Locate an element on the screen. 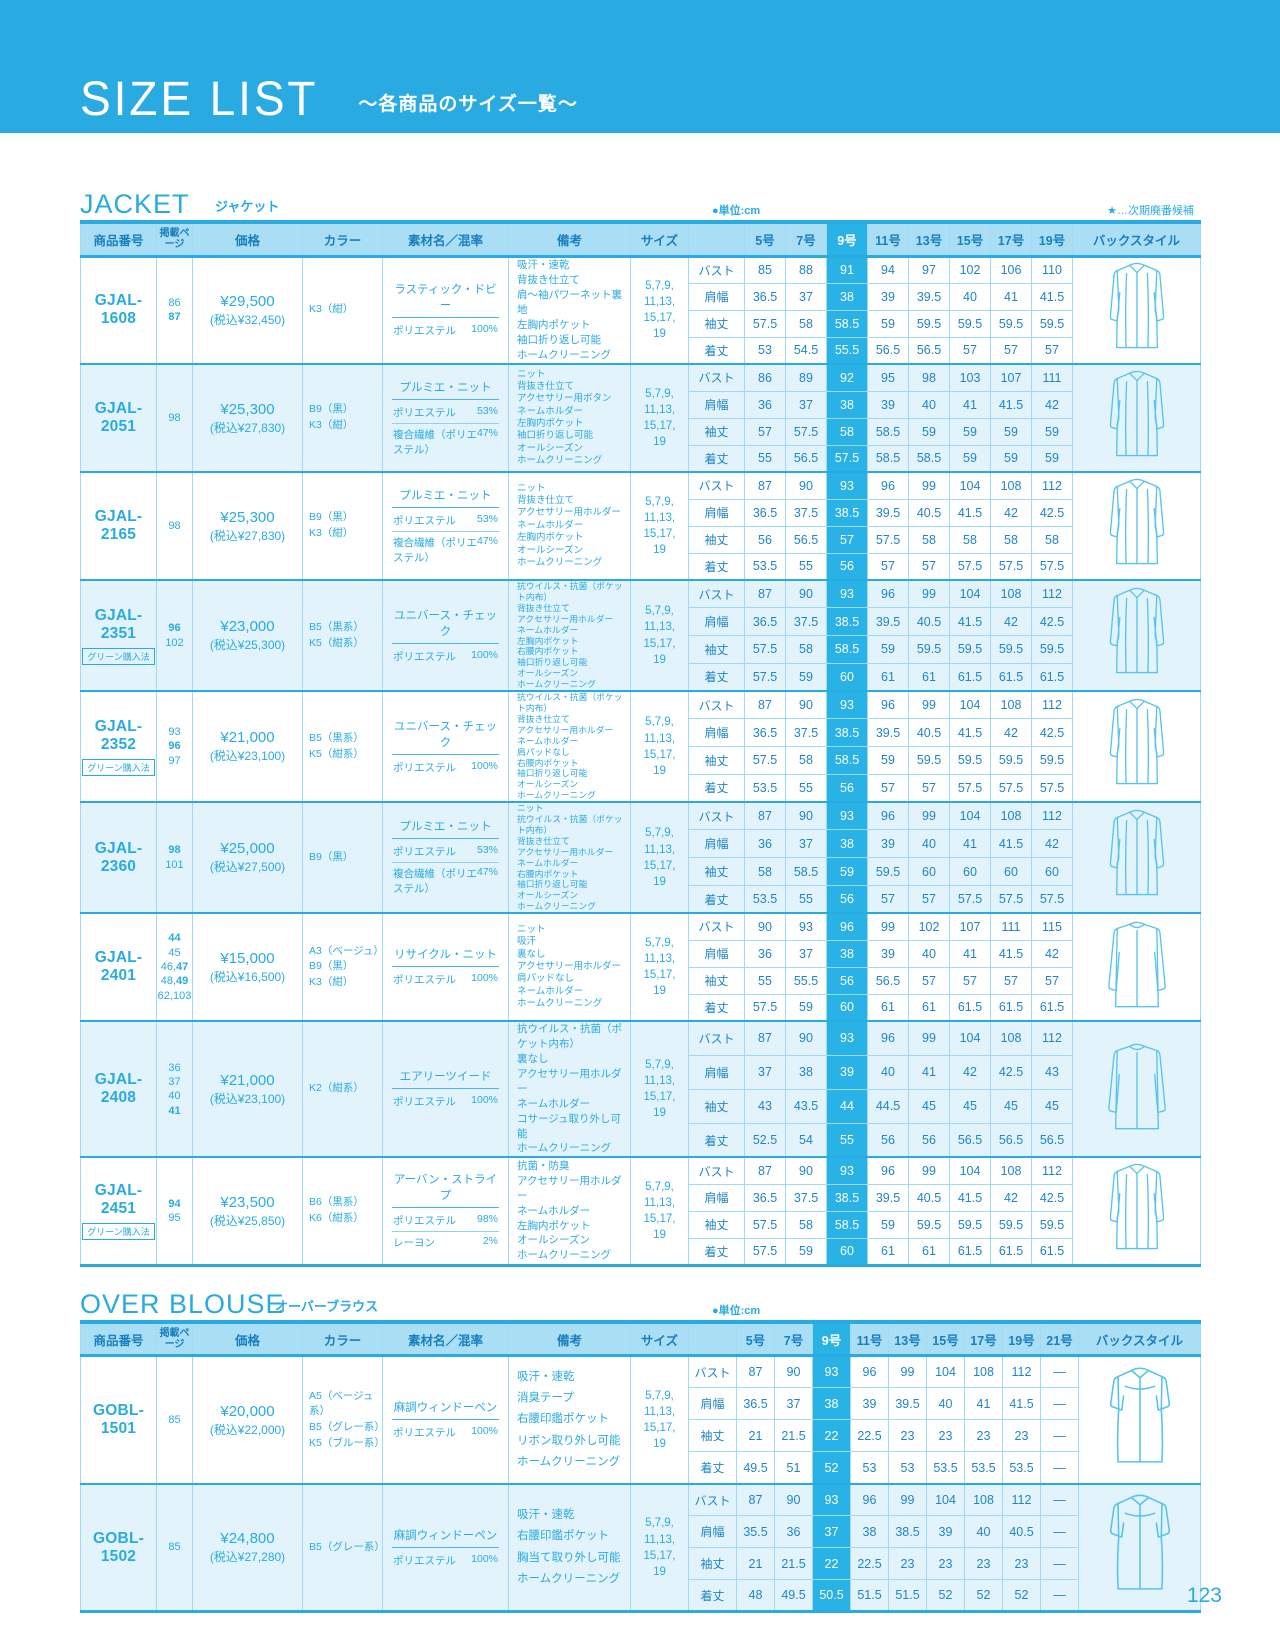 Image resolution: width=1280 pixels, height=1634 pixels. price-base: ¥23,500 is located at coordinates (247, 1202).